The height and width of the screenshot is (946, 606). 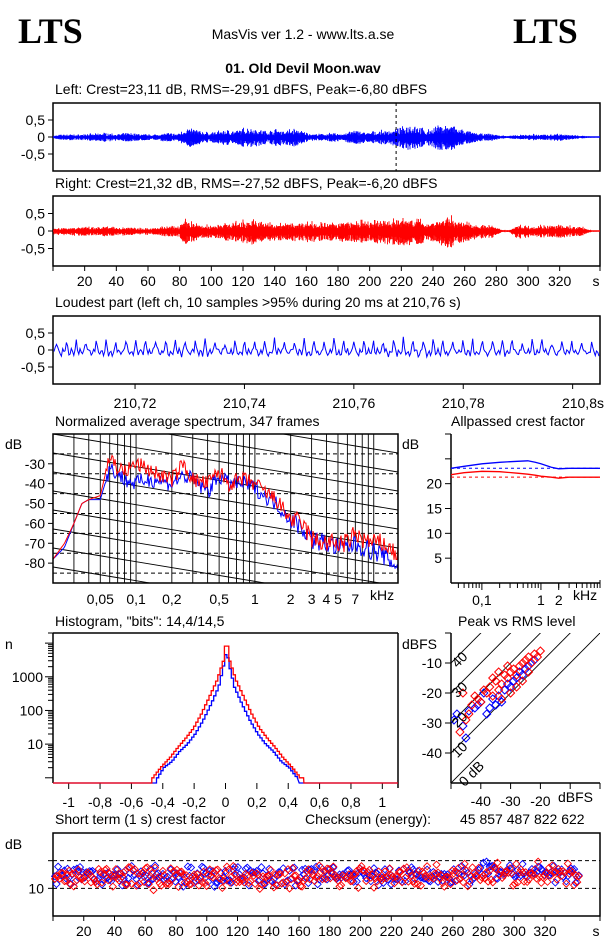 What do you see at coordinates (35, 543) in the screenshot?
I see `spectrum-ytick-label: -70` at bounding box center [35, 543].